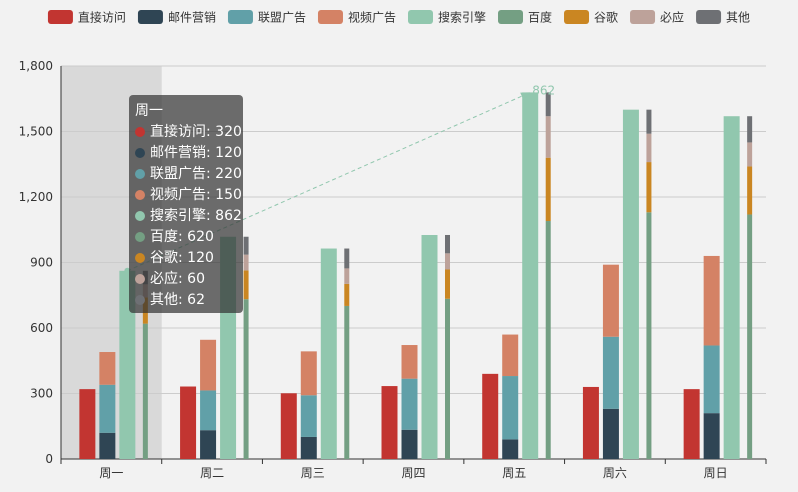  Describe the element at coordinates (176, 17) in the screenshot. I see `legend-item-邮件营销: 邮件营销` at that location.